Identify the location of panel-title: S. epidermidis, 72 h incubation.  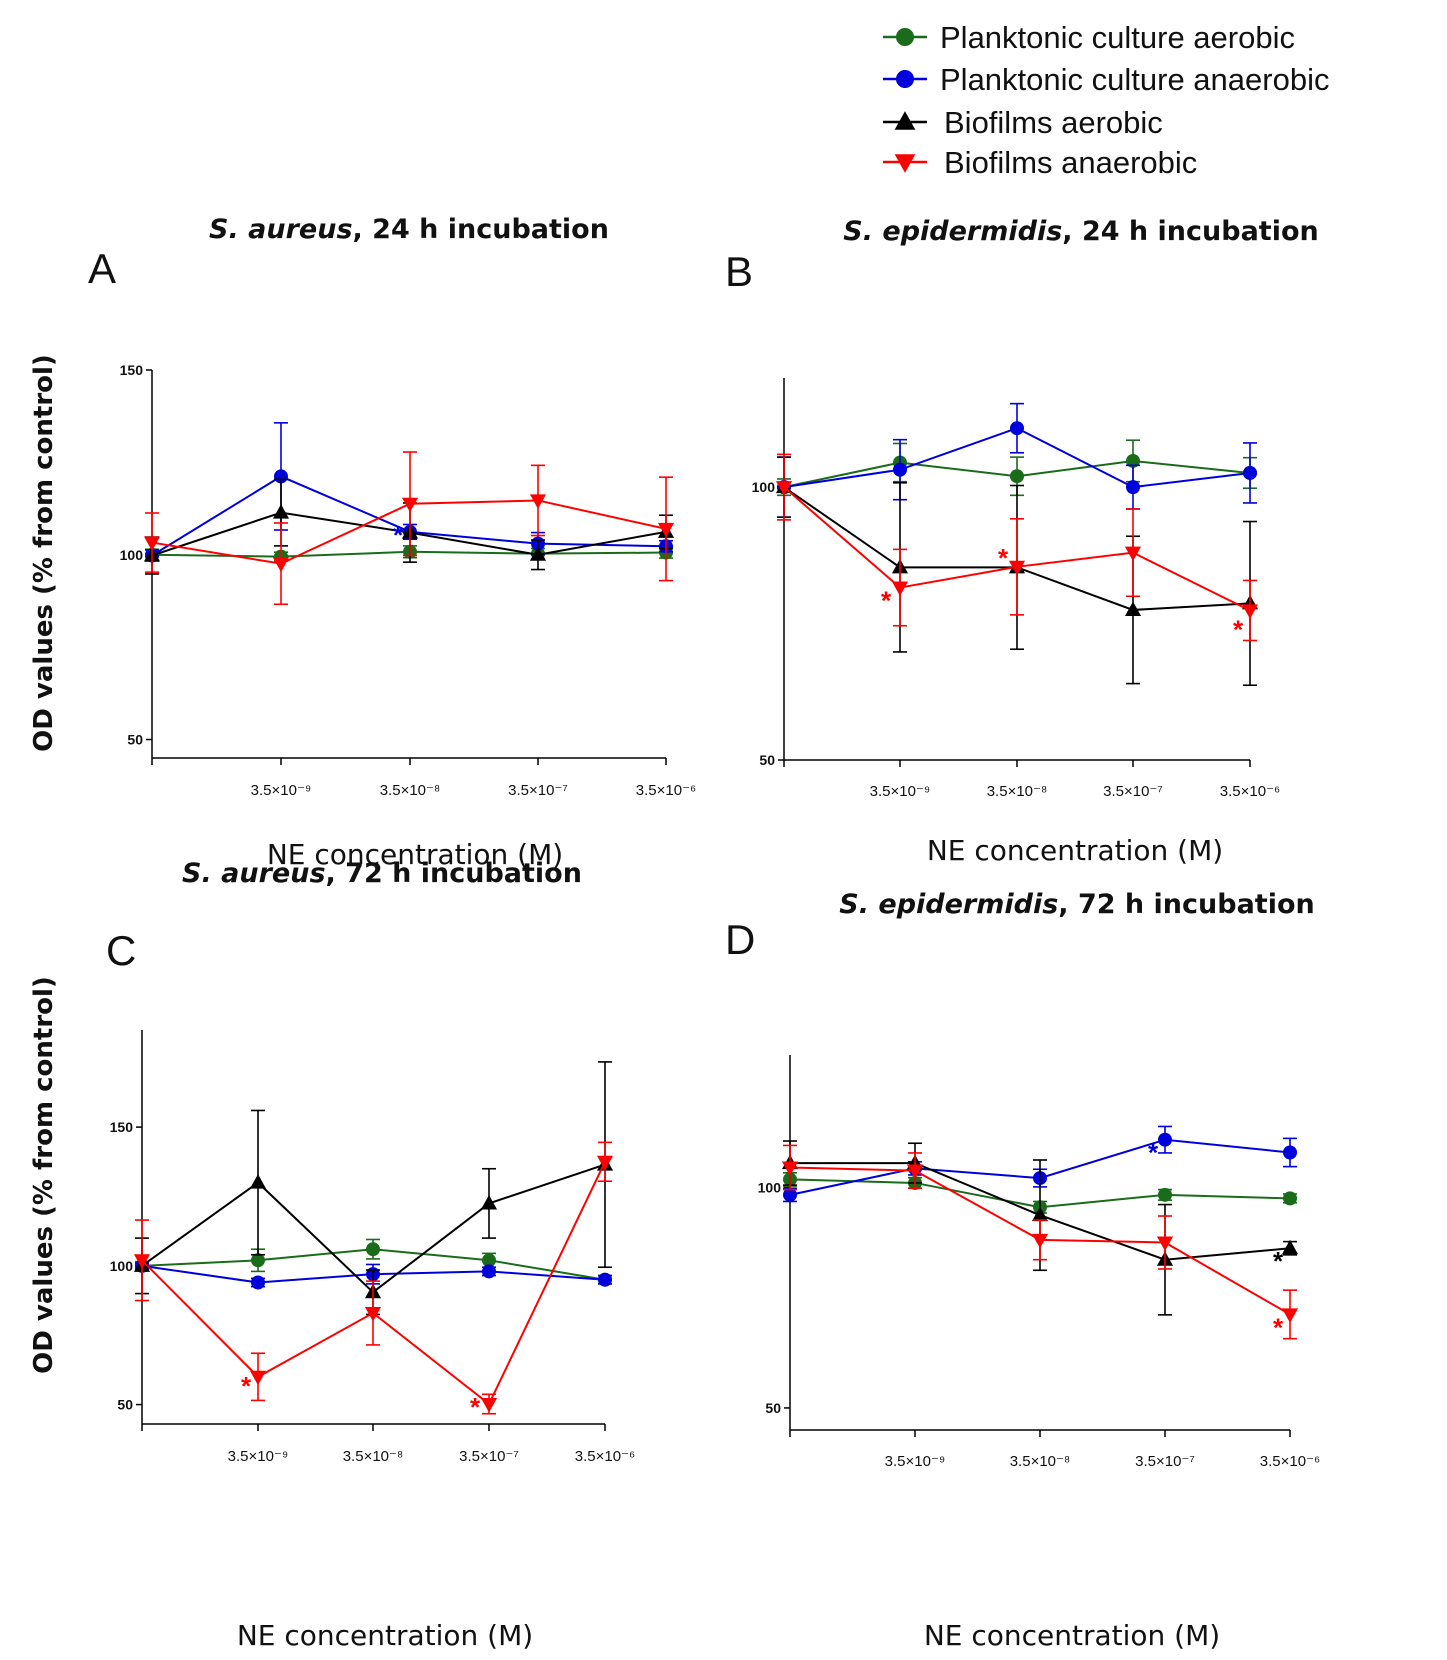
(1076, 904).